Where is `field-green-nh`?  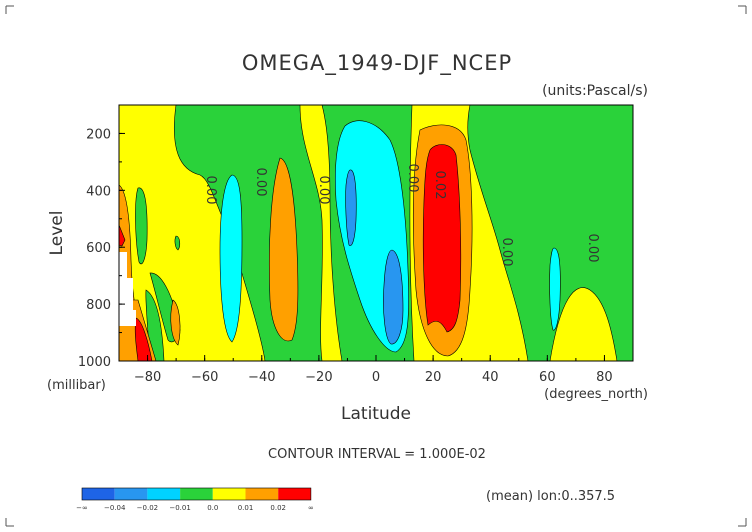 field-green-nh is located at coordinates (550, 233).